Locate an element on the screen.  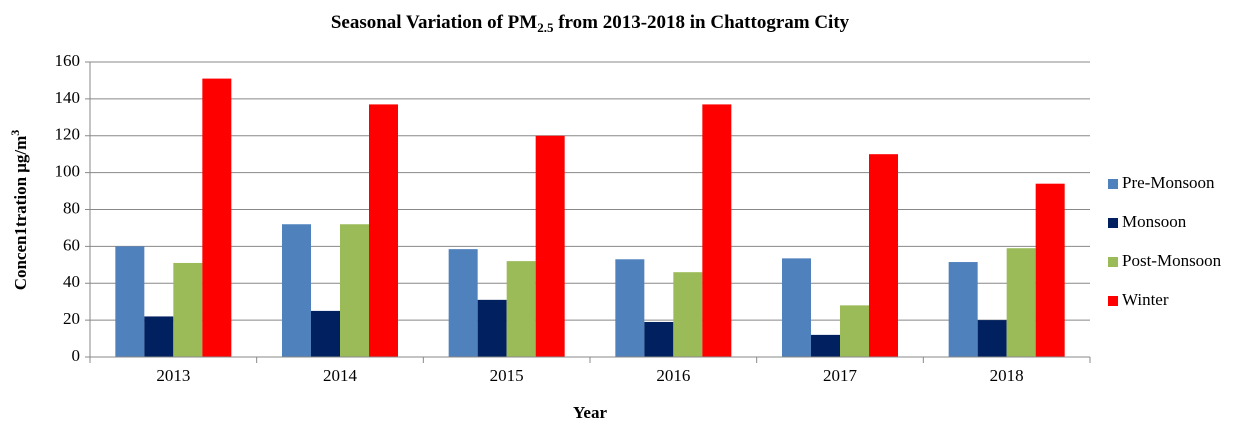
y-tick-label: 0 is located at coordinates (76, 355).